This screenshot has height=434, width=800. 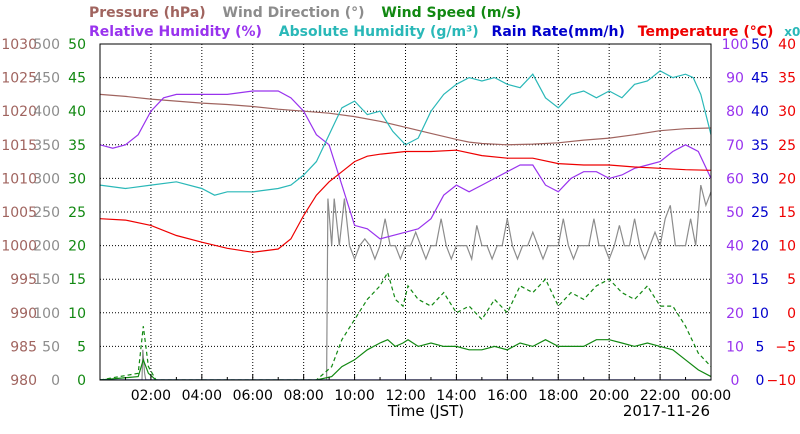 I want to click on title-pressure: Pressure (hPa), so click(x=147, y=13).